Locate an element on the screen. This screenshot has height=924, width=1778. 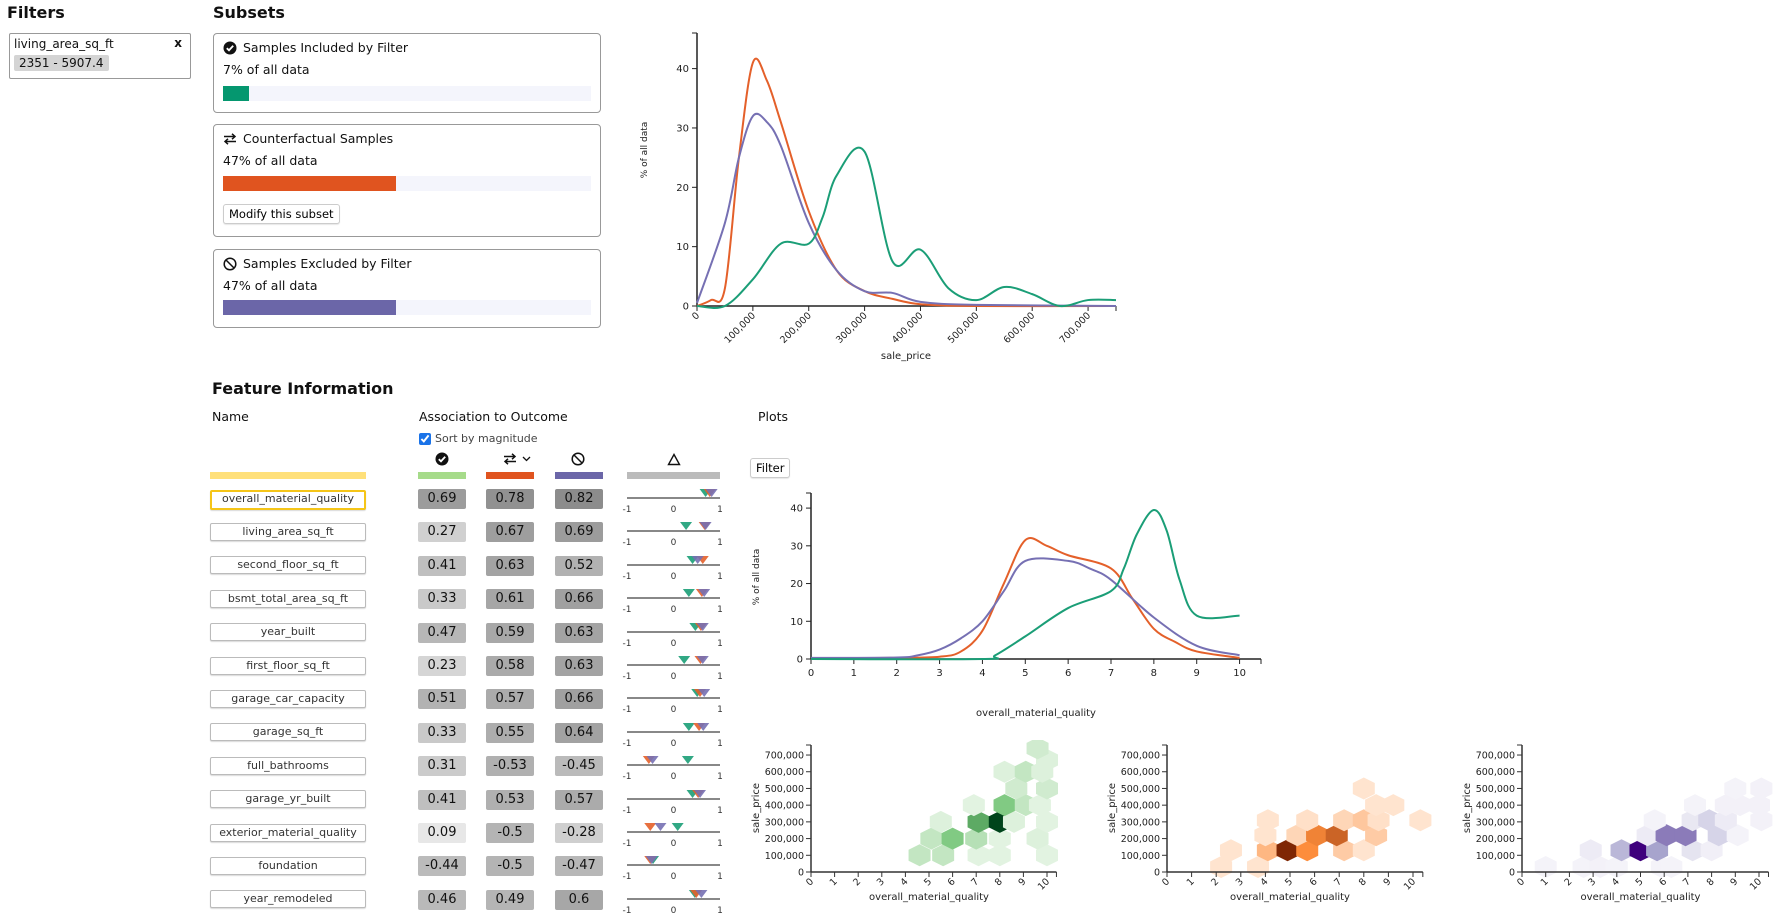
x-tick-label: 5 is located at coordinates (1025, 673).